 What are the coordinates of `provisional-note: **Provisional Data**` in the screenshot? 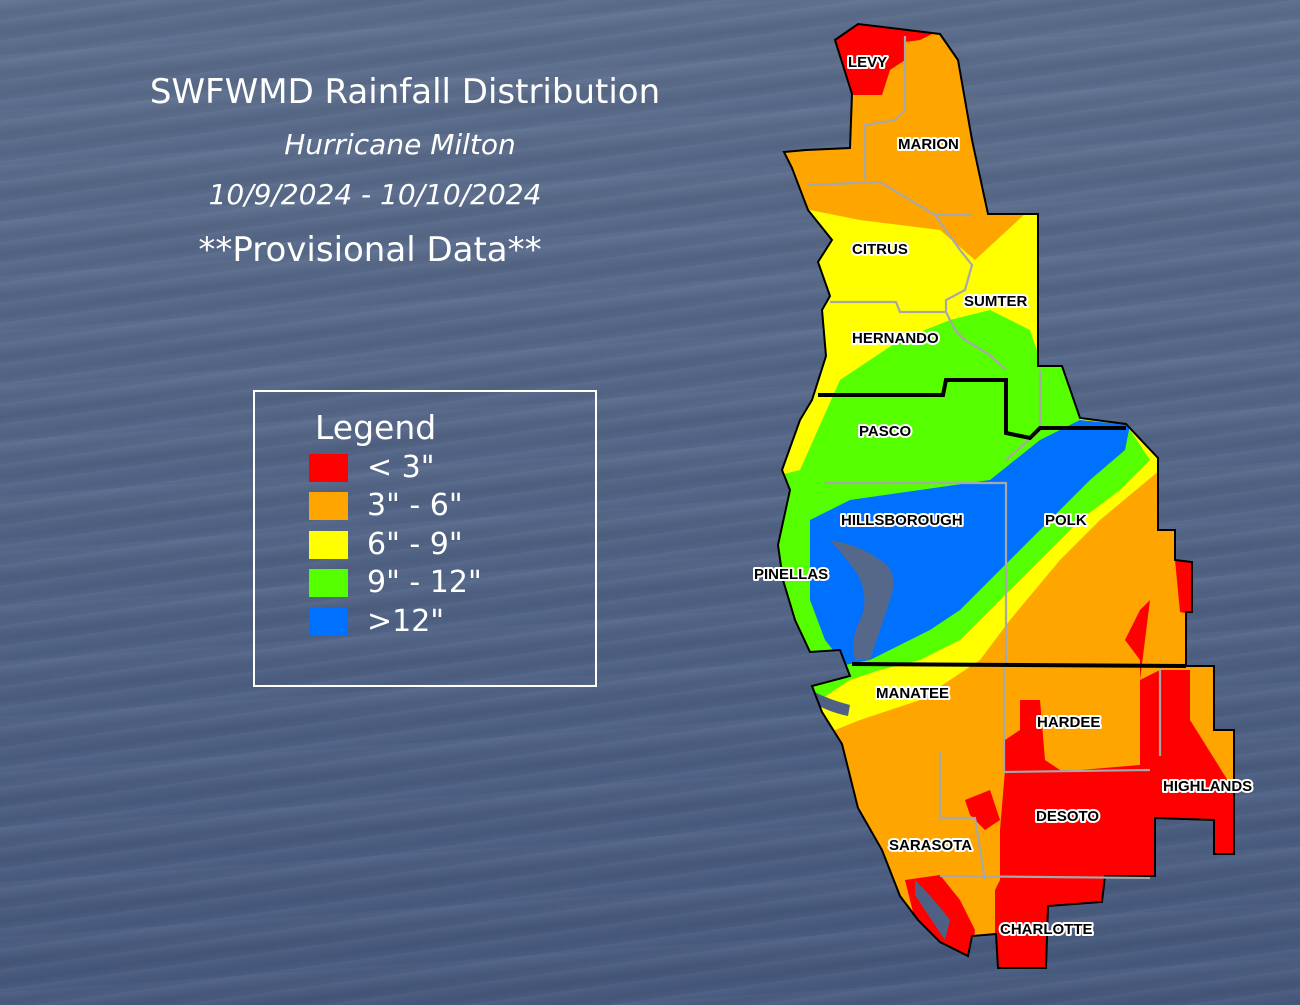 It's located at (370, 250).